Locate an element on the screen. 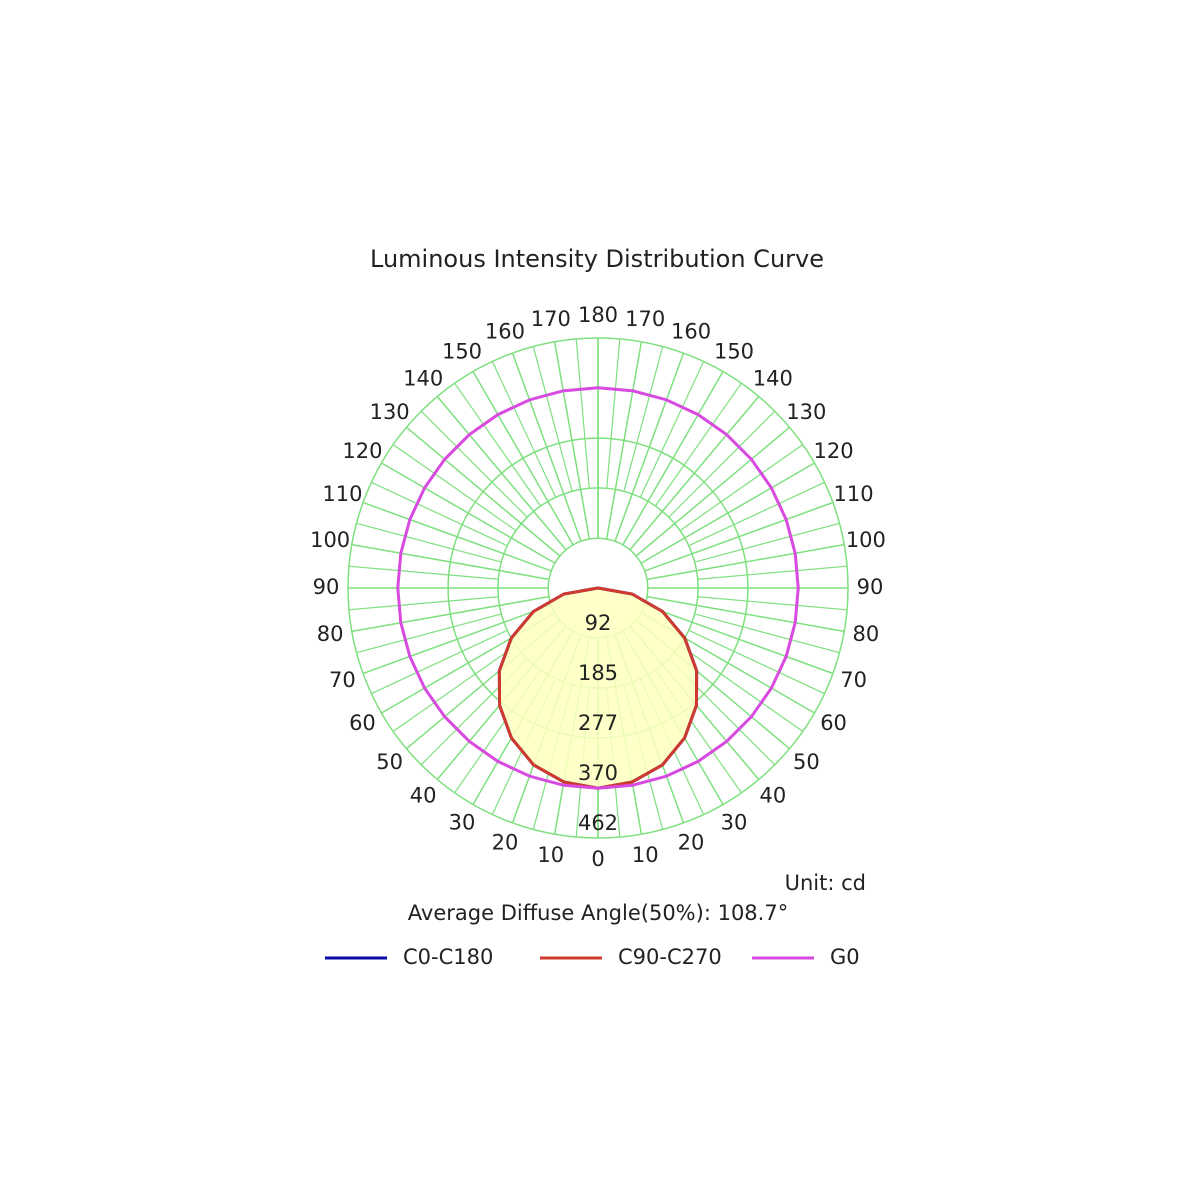 The image size is (1200, 1204). legend-label: C0-C180 is located at coordinates (448, 957).